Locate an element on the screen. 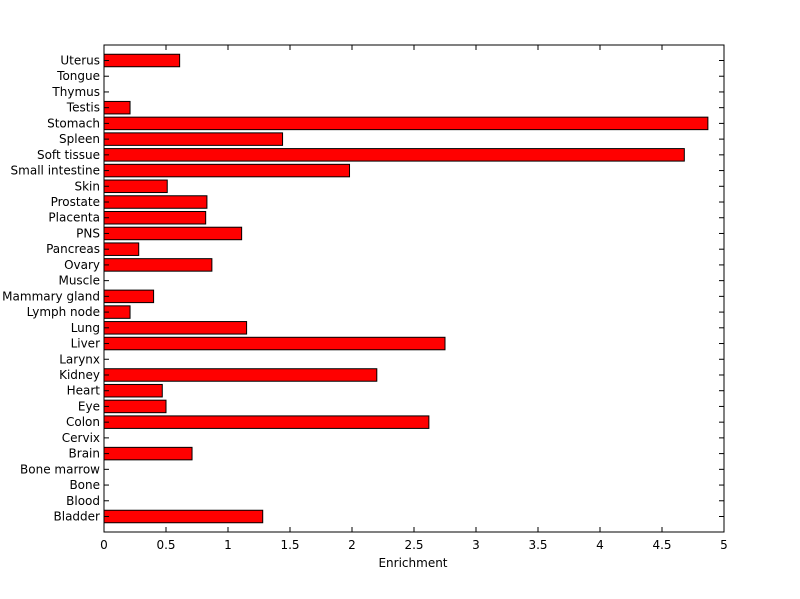 The image size is (800, 599). y-tick-label: Bone marrow is located at coordinates (60, 469).